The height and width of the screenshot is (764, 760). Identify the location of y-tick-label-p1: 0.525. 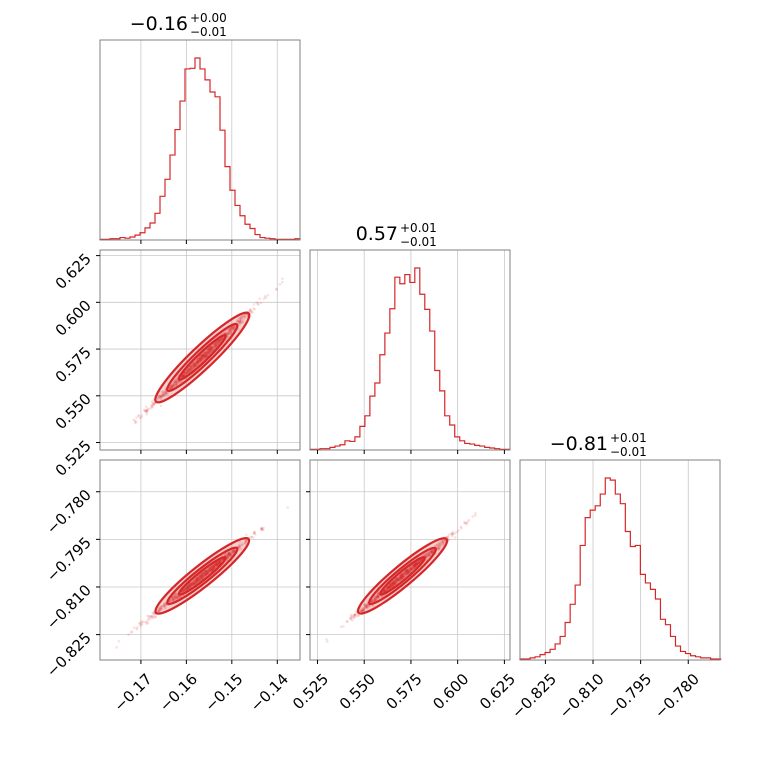
(73, 458).